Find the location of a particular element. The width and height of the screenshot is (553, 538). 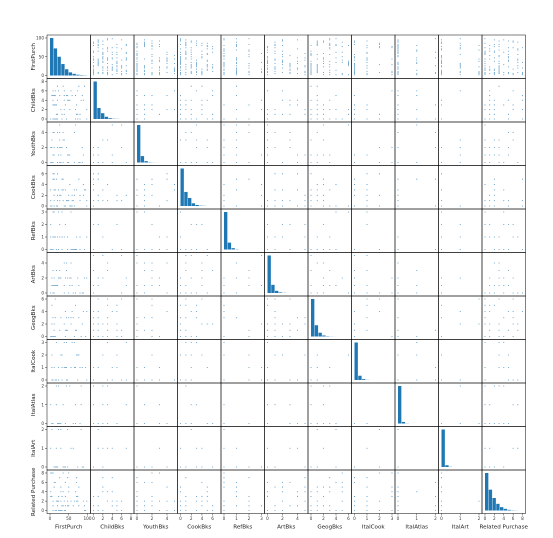

cell-FirstPurch-vs-RefBks is located at coordinates (242, 56).